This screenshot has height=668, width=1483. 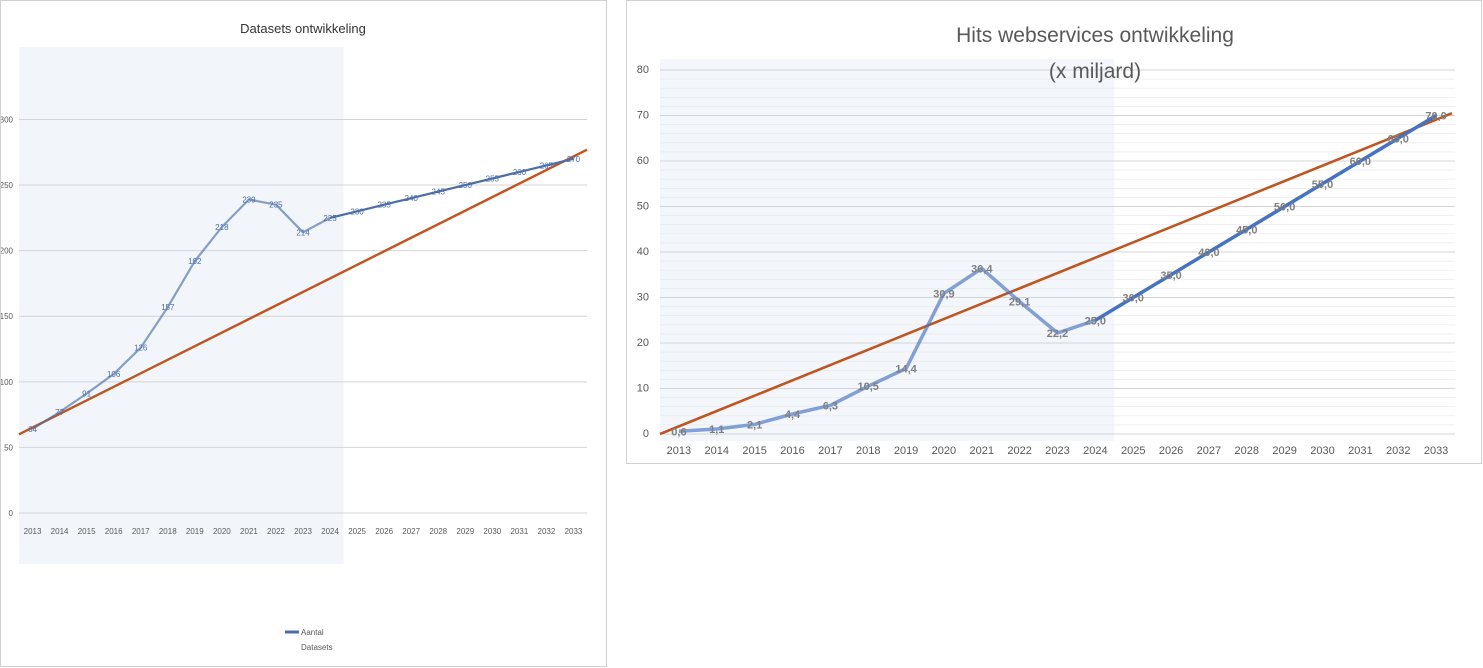 What do you see at coordinates (793, 415) in the screenshot?
I see `data-label: 4,4` at bounding box center [793, 415].